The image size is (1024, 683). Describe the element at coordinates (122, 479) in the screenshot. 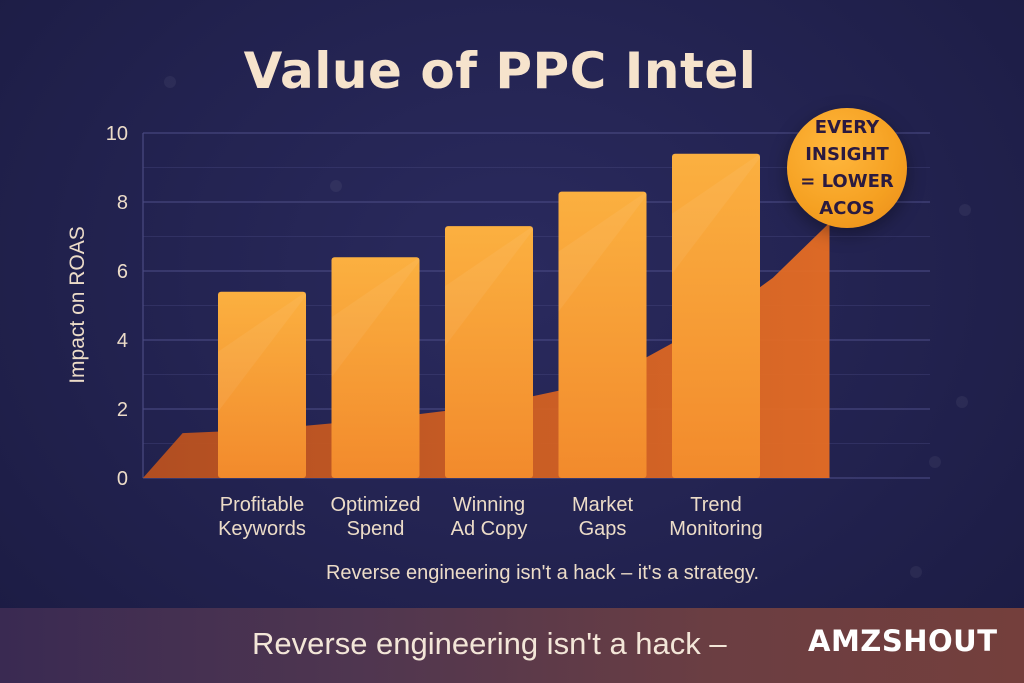

I see `y-tick-label: 0` at that location.